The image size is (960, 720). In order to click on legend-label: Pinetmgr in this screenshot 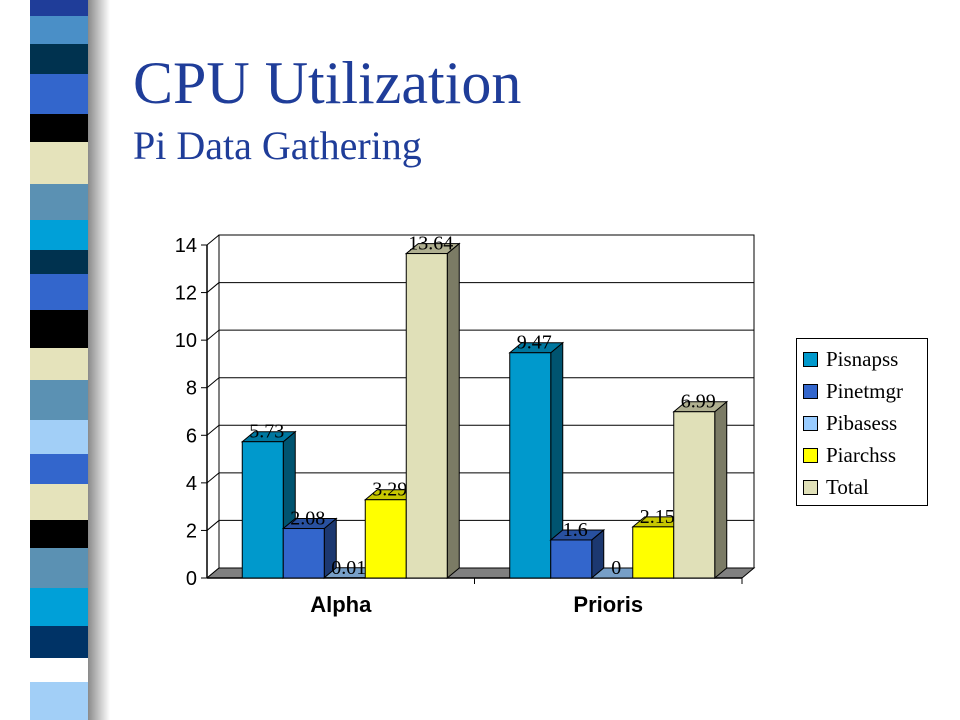, I will do `click(864, 390)`.